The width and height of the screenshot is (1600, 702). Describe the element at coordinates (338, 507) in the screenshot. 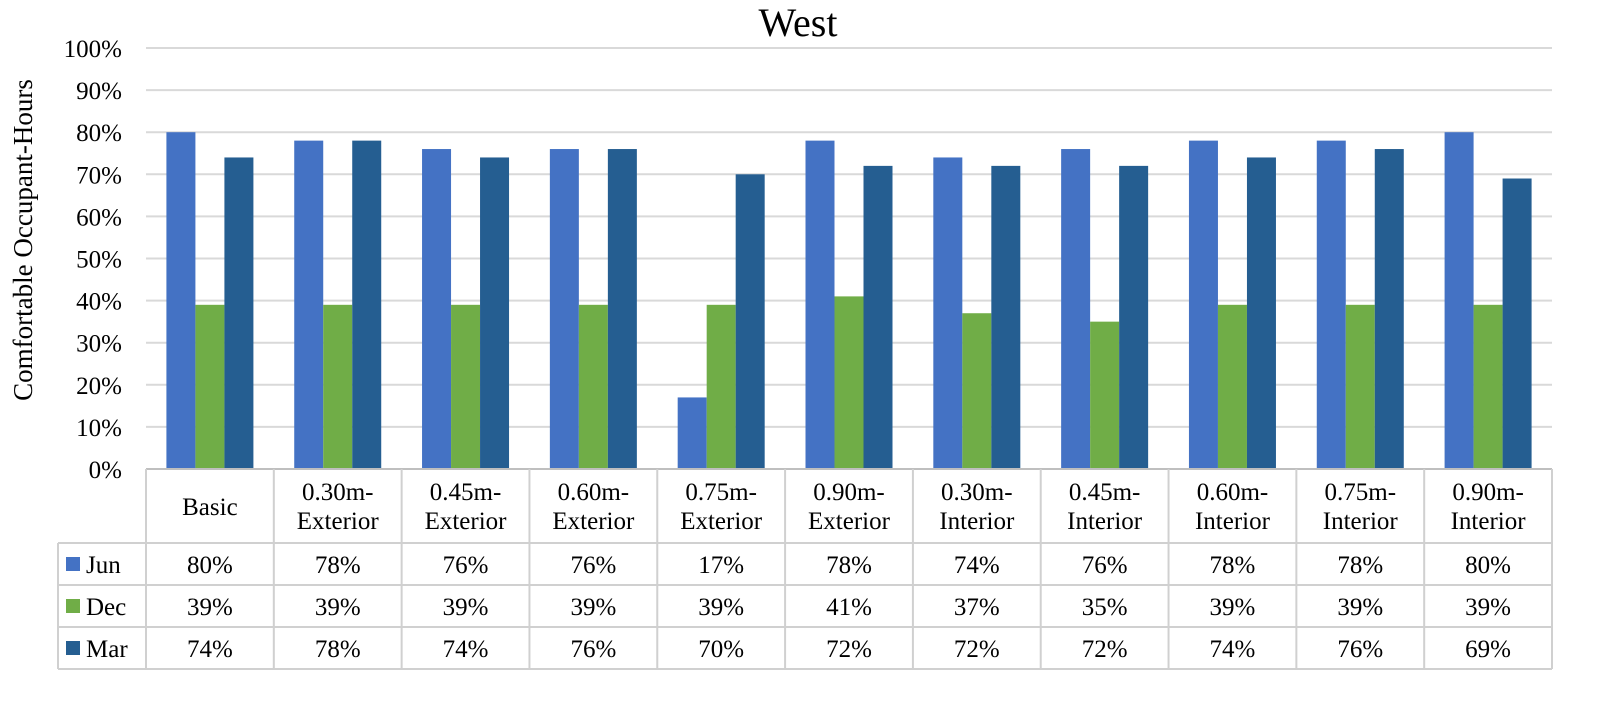

I see `category-label: 0.30m-Exterior` at that location.